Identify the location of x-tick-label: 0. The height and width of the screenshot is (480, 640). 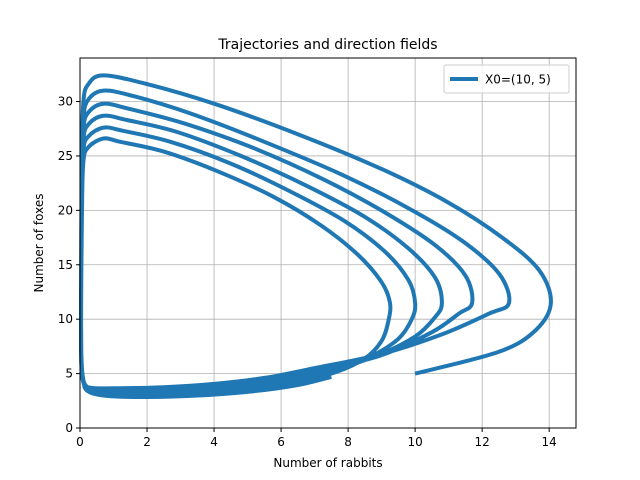
(80, 442).